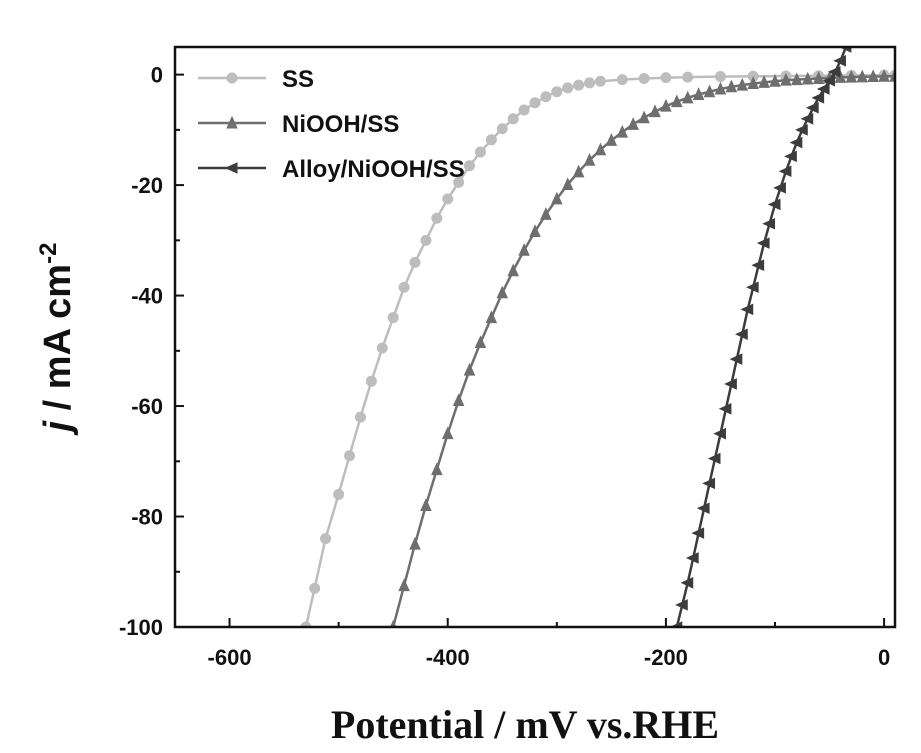 Image resolution: width=921 pixels, height=753 pixels. Describe the element at coordinates (58, 427) in the screenshot. I see `y-label-italic: j` at that location.